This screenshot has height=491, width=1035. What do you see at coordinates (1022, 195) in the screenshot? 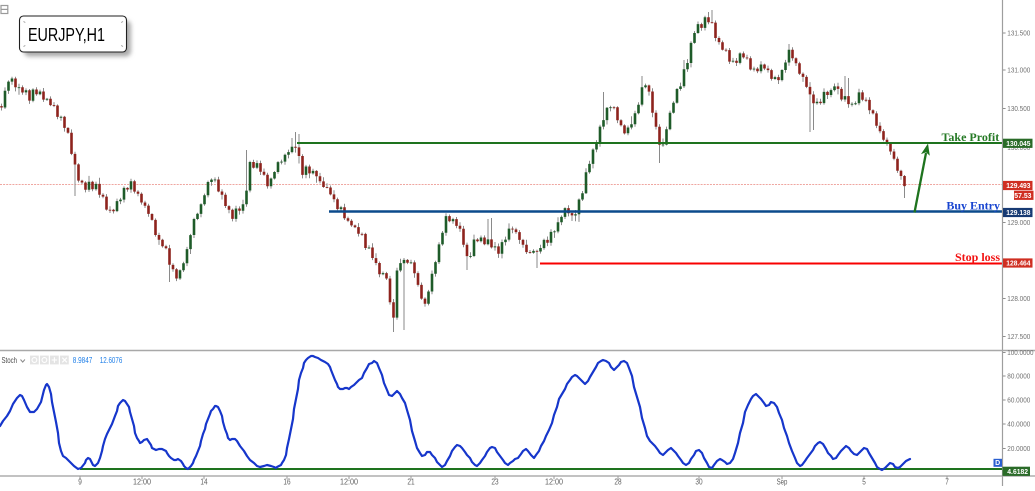
I see `svg-text: 57.53` at bounding box center [1022, 195].